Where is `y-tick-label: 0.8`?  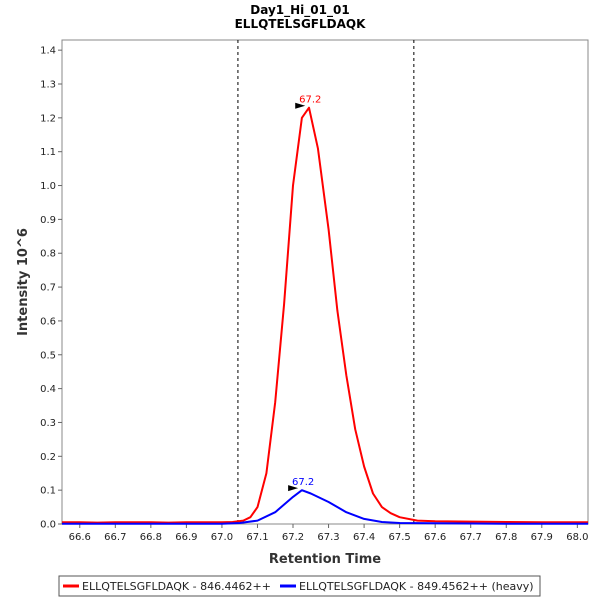
y-tick-label: 0.8 is located at coordinates (48, 254).